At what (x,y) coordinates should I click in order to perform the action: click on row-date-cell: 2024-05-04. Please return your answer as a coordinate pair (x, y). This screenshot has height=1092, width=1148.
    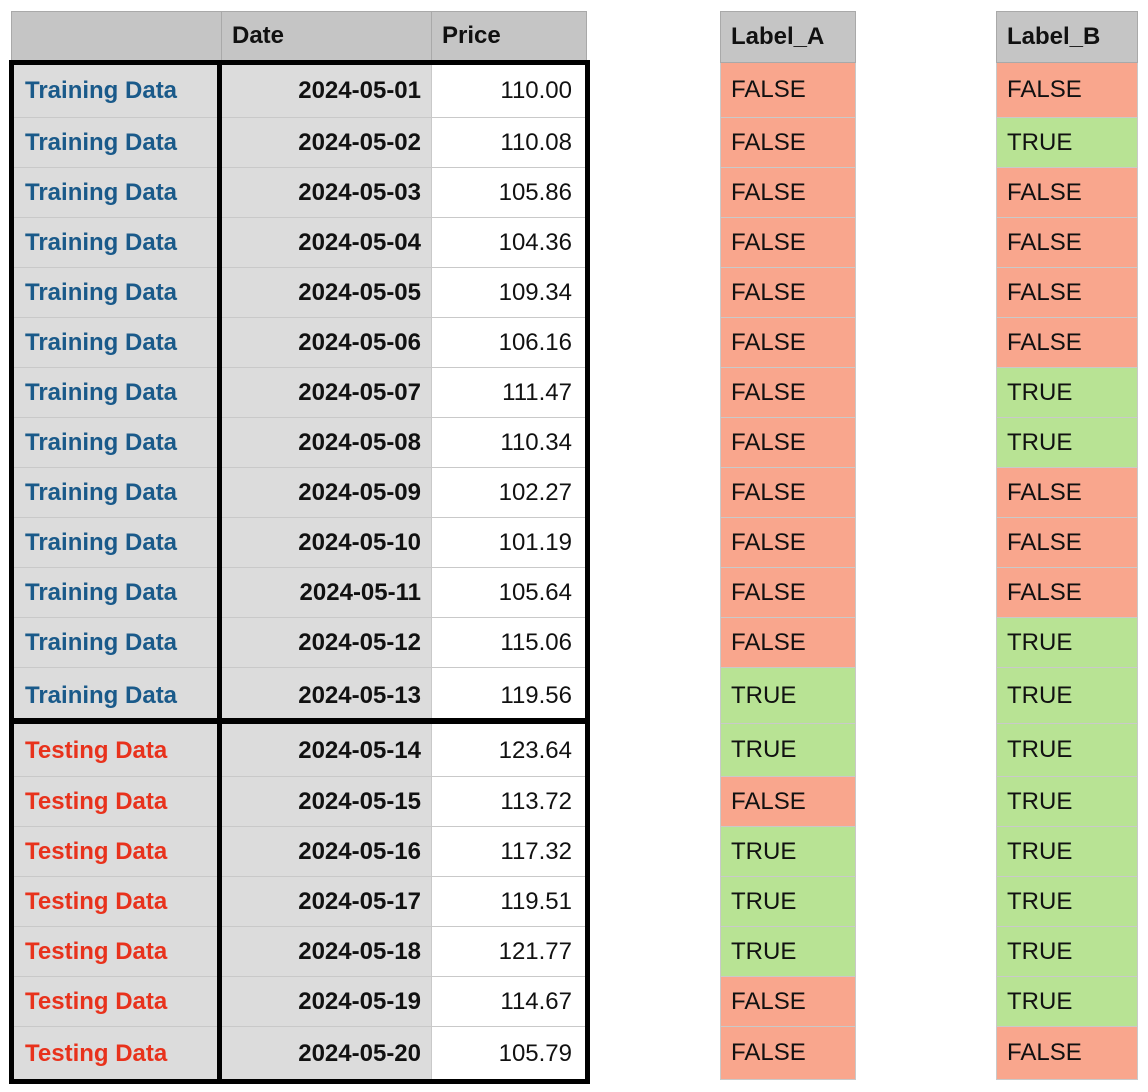
    Looking at the image, I should click on (326, 243).